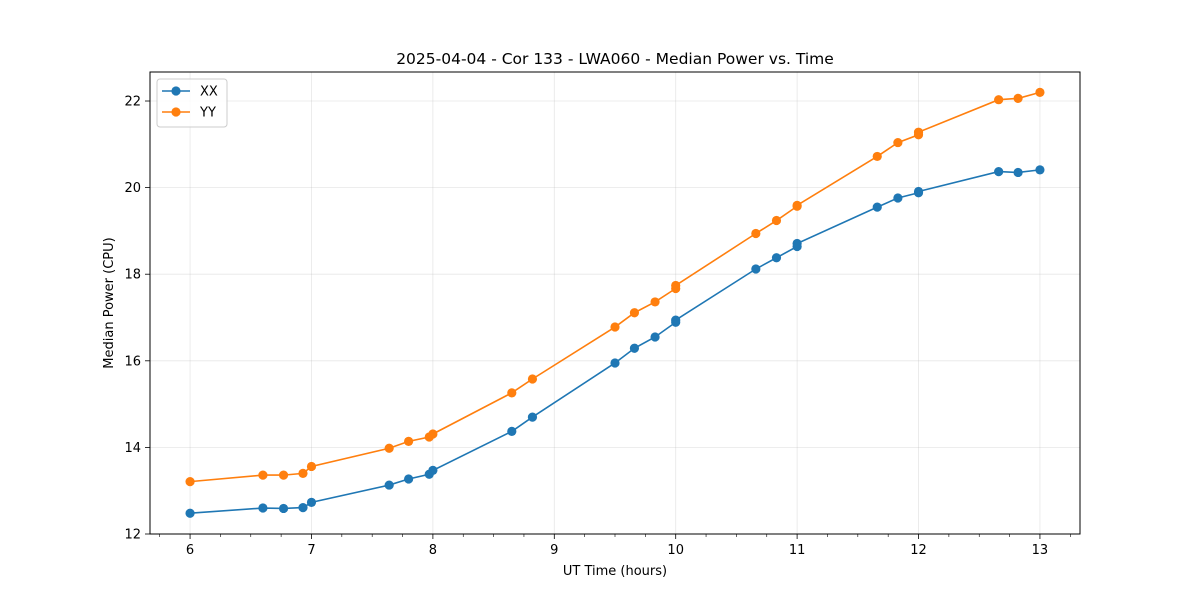 This screenshot has height=600, width=1200. I want to click on legend-label: XX, so click(209, 92).